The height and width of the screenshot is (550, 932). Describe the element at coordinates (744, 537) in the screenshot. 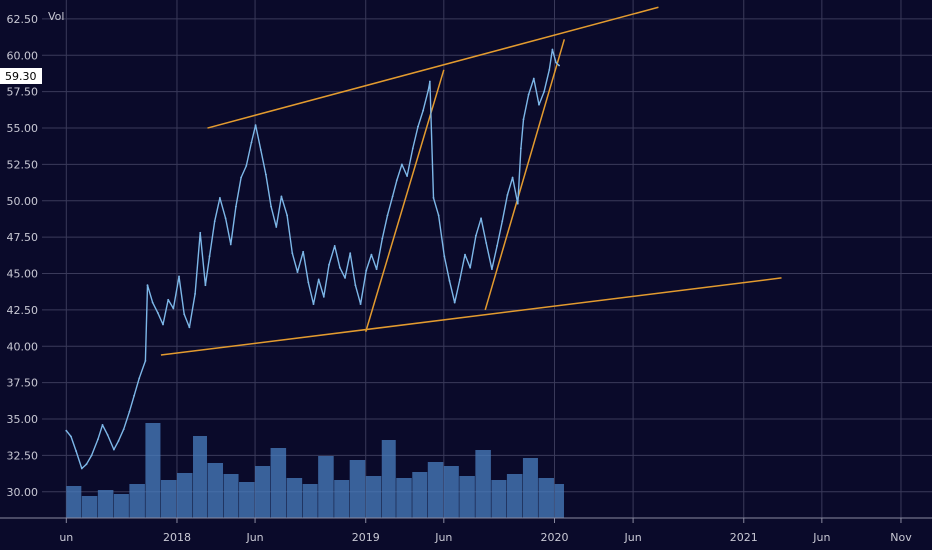

I see `x-tick-label: 2021` at that location.